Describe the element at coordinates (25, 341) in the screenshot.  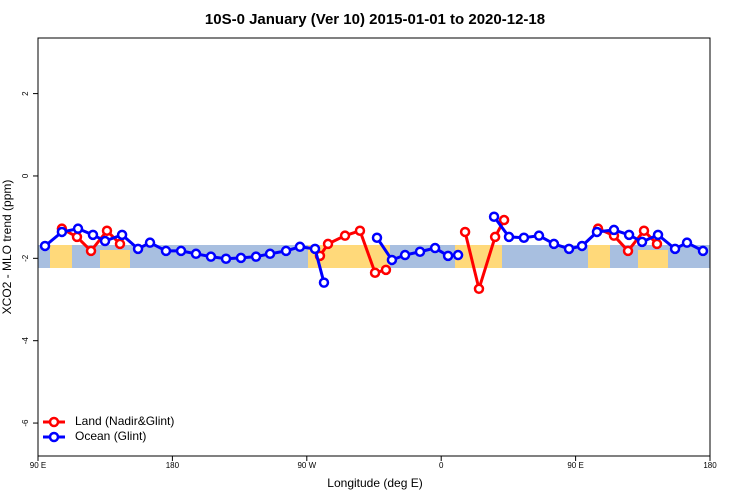
I see `y-tick-label: -4` at that location.